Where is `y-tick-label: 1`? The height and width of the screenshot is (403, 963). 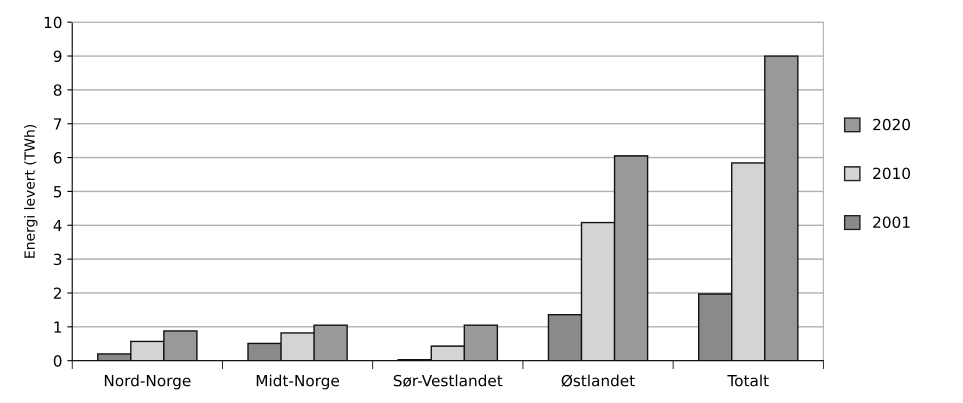
y-tick-label: 1 is located at coordinates (58, 327).